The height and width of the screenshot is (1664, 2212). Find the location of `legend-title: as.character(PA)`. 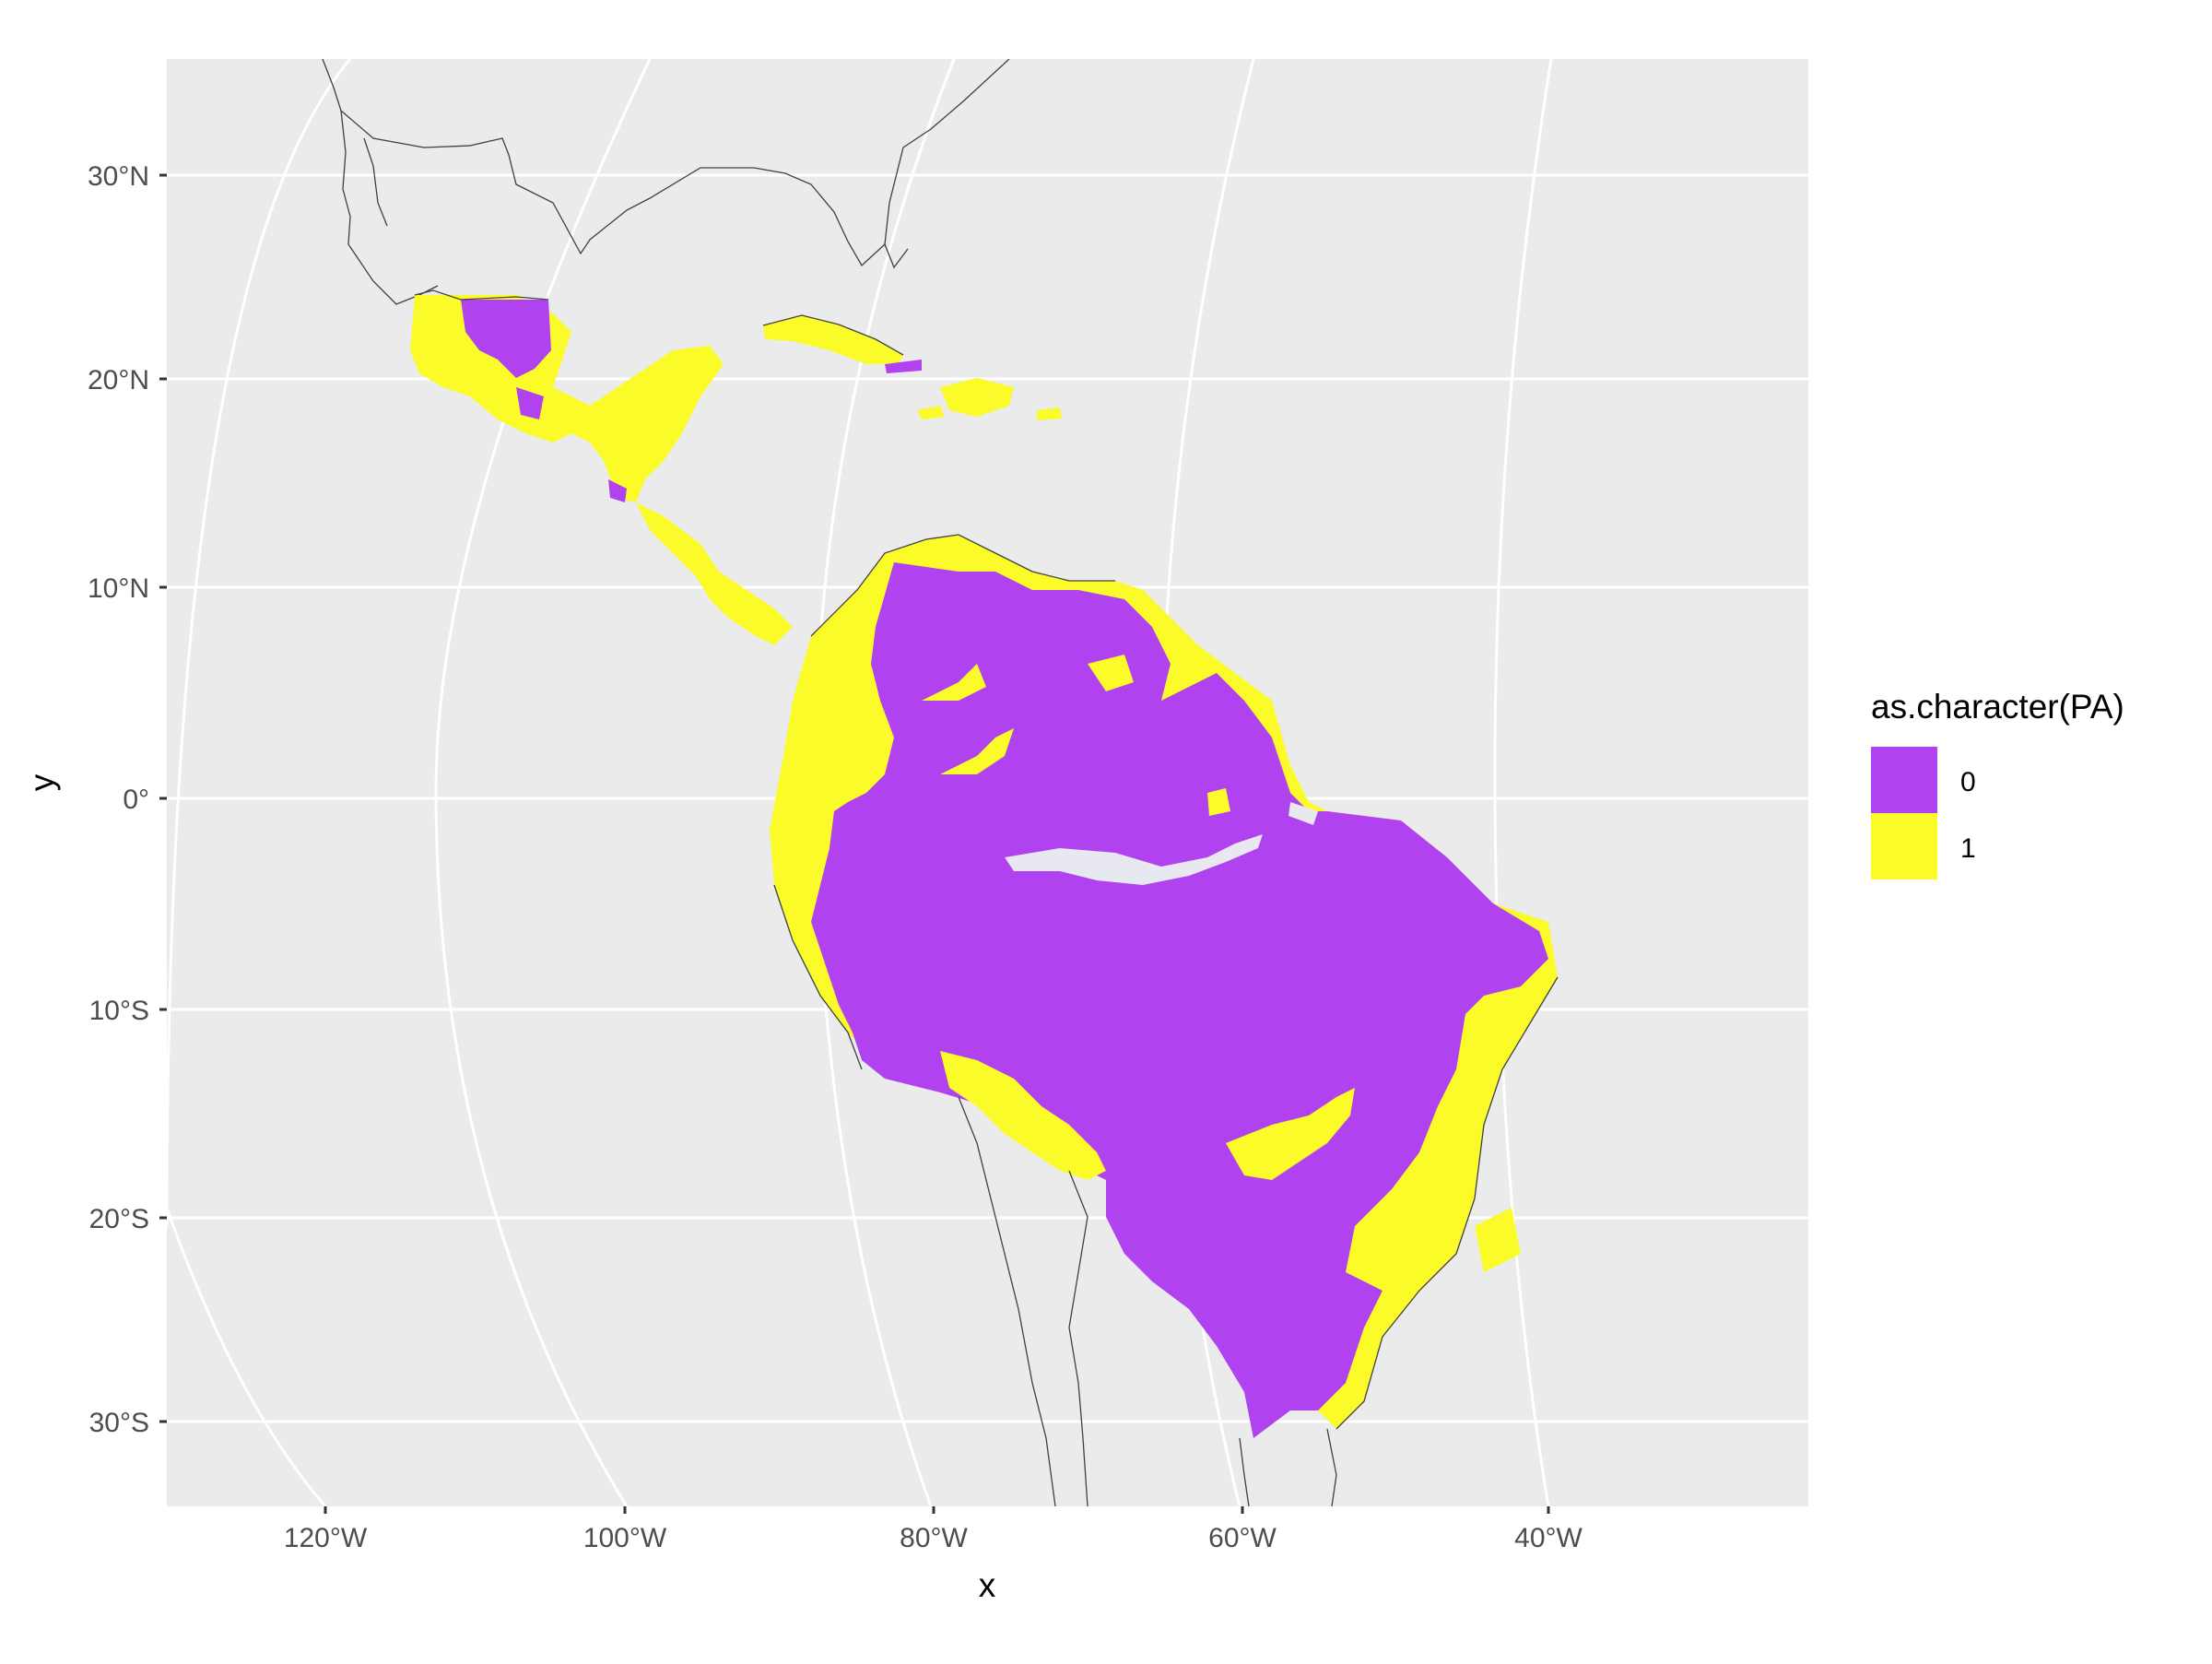

legend-title: as.character(PA) is located at coordinates (1997, 707).